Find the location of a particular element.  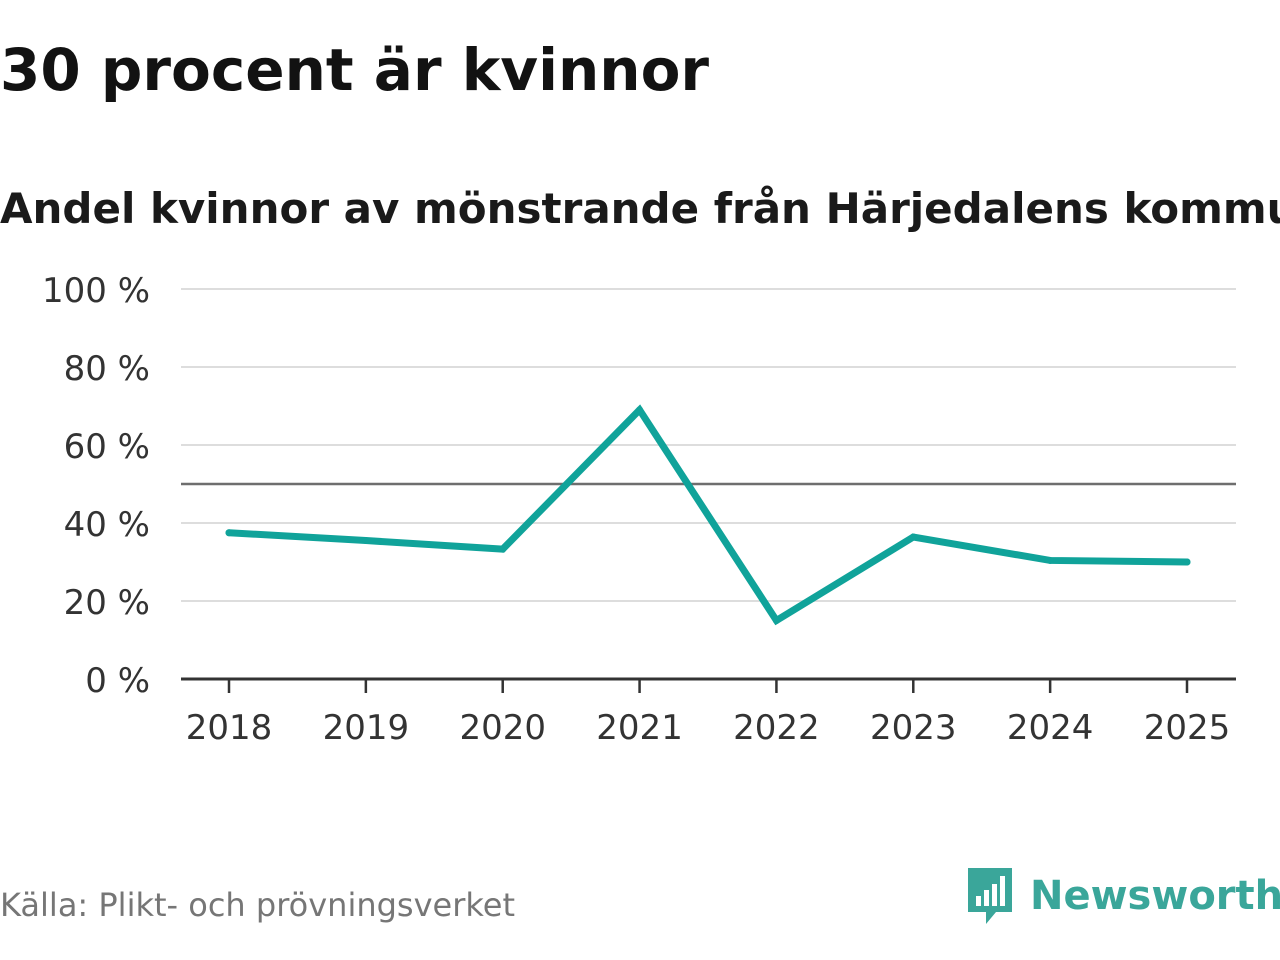

data-point-2022 is located at coordinates (776, 620).